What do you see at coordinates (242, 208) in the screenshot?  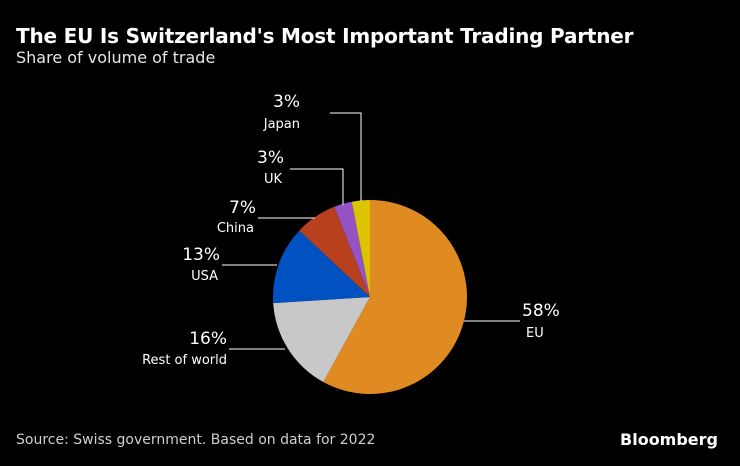 I see `slice-value-label: 7%` at bounding box center [242, 208].